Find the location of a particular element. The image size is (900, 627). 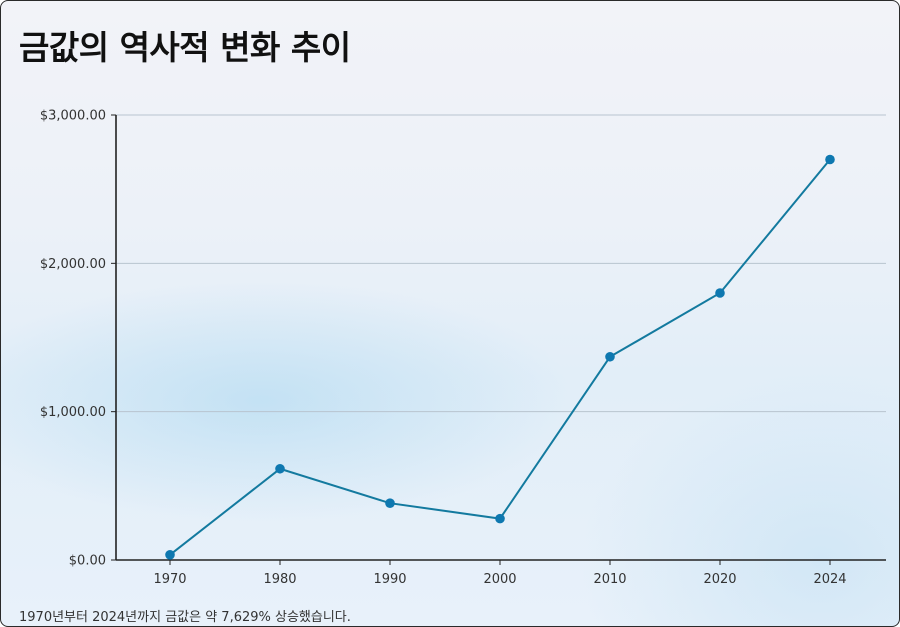

chart-footnote: 1970년부터 2024년까지 금값은 약 7,629% 상승했습니다. is located at coordinates (185, 617).